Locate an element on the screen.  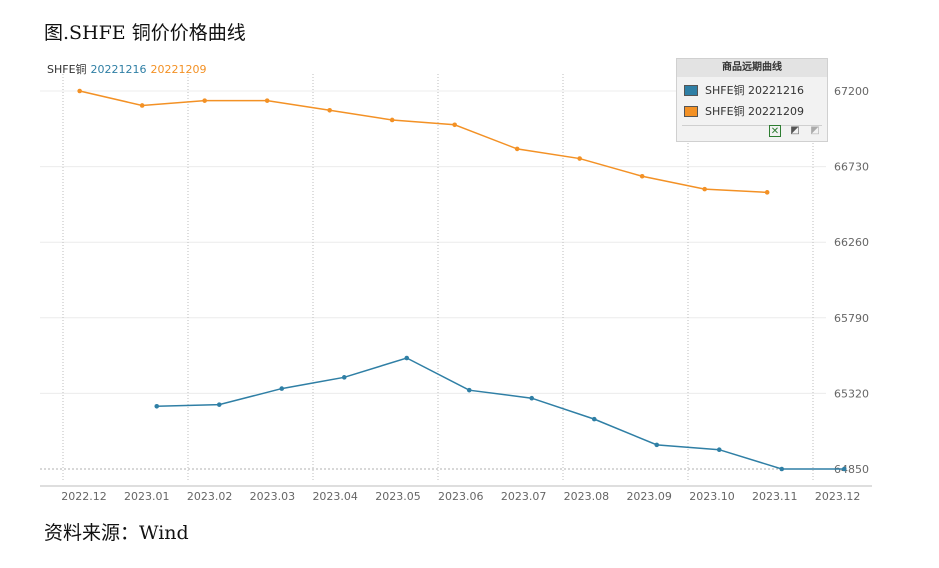
legend-label-series2: SHFE铜 20221209 is located at coordinates (755, 111).